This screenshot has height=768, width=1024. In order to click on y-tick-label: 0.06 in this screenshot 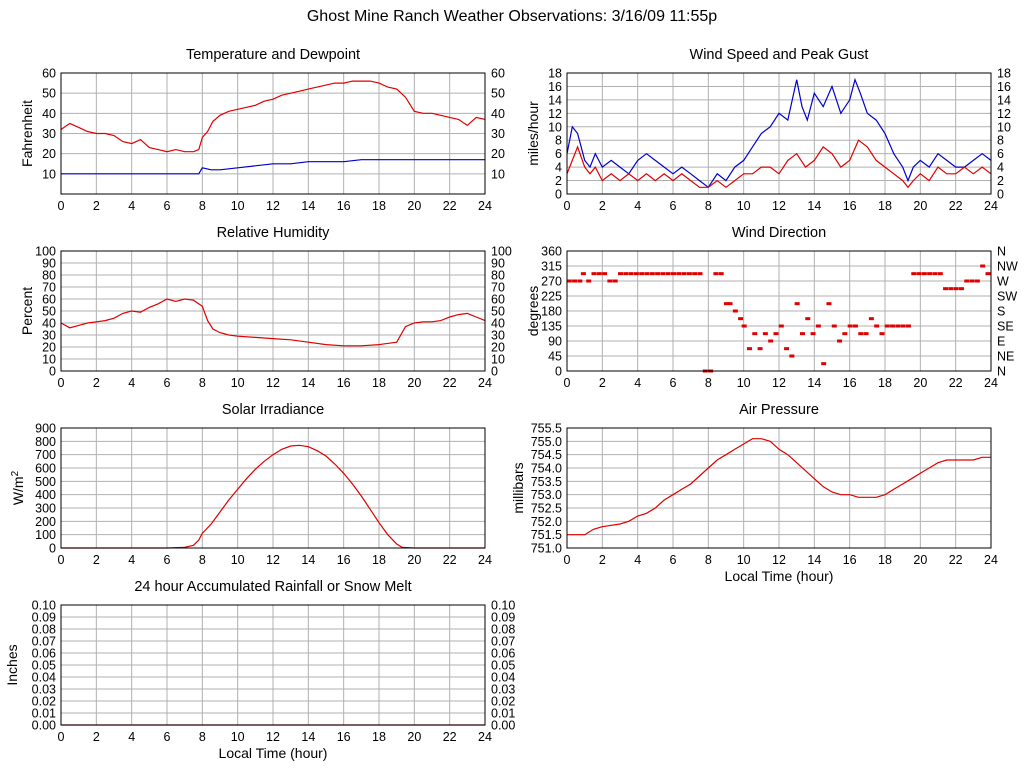, I will do `click(44, 654)`.